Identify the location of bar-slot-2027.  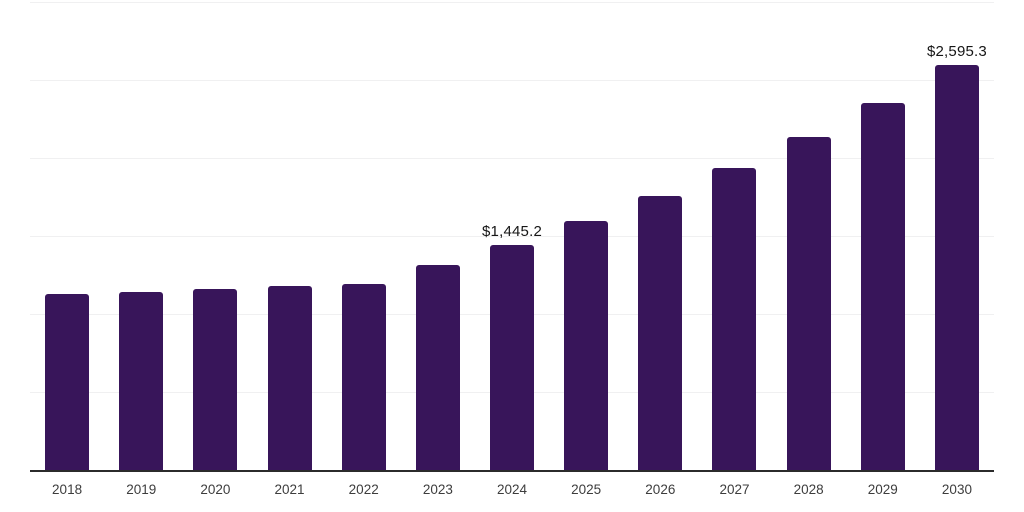
(734, 236).